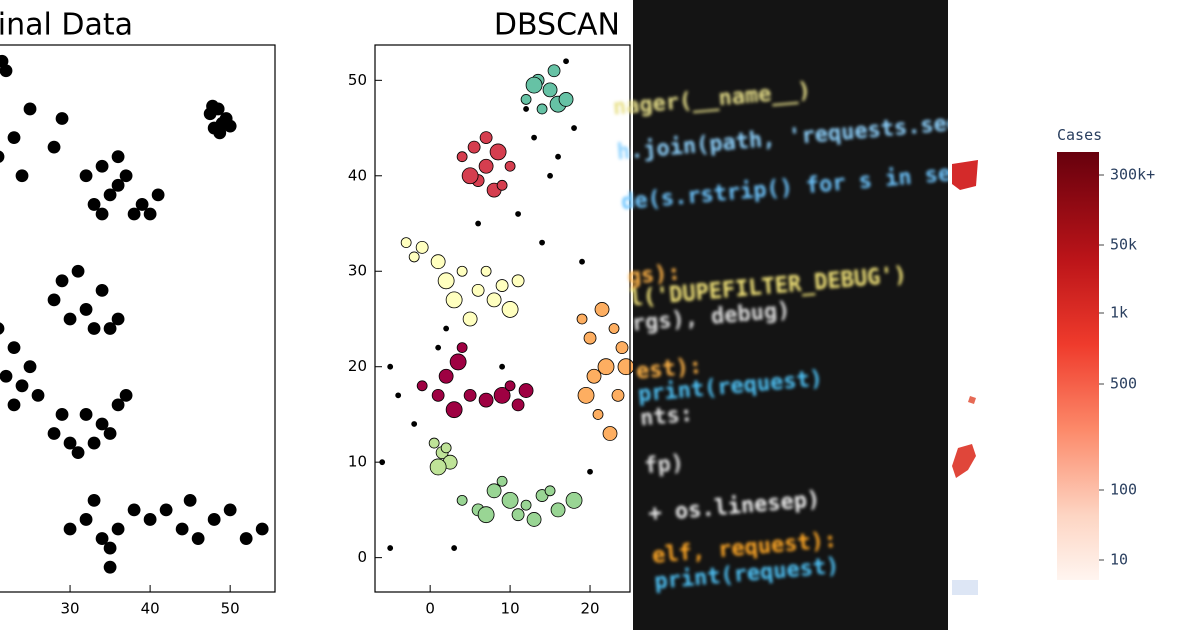 Image resolution: width=1200 pixels, height=630 pixels. What do you see at coordinates (70, 609) in the screenshot?
I see `x-tick-label: 30` at bounding box center [70, 609].